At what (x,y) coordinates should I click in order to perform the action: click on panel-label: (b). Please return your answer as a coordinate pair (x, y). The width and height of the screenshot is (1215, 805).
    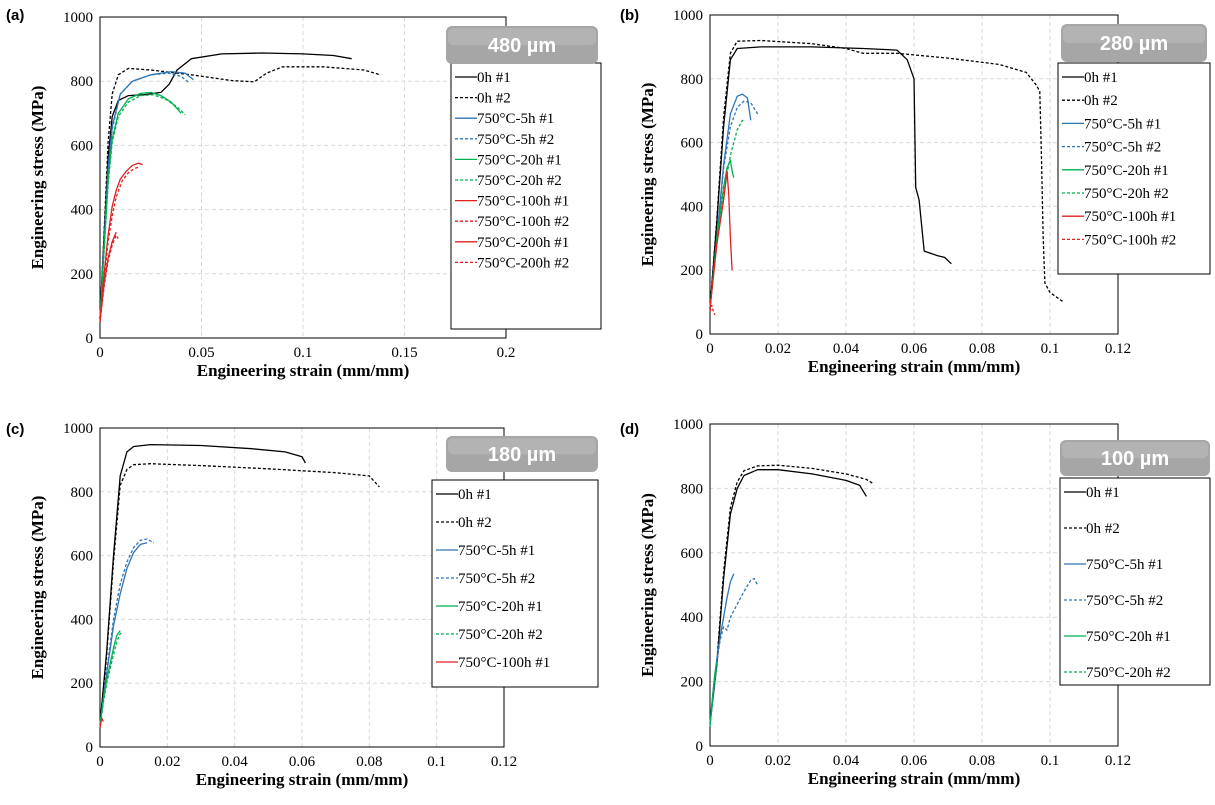
    Looking at the image, I should click on (629, 15).